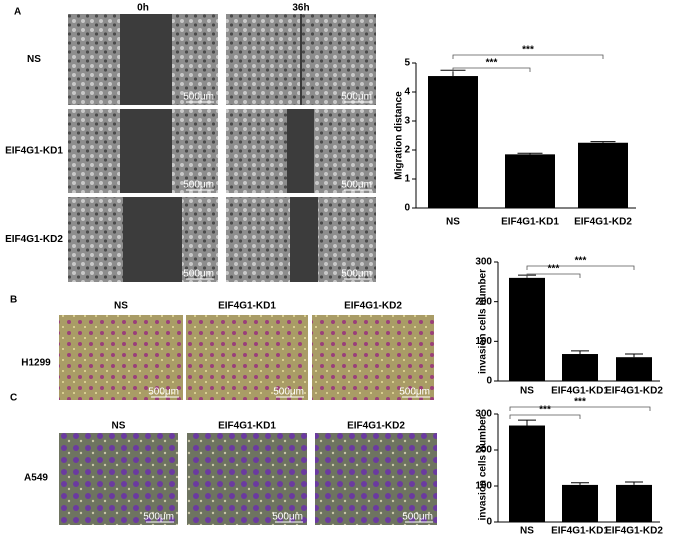  I want to click on row-label: EIF4G1-KD2, so click(34, 239).